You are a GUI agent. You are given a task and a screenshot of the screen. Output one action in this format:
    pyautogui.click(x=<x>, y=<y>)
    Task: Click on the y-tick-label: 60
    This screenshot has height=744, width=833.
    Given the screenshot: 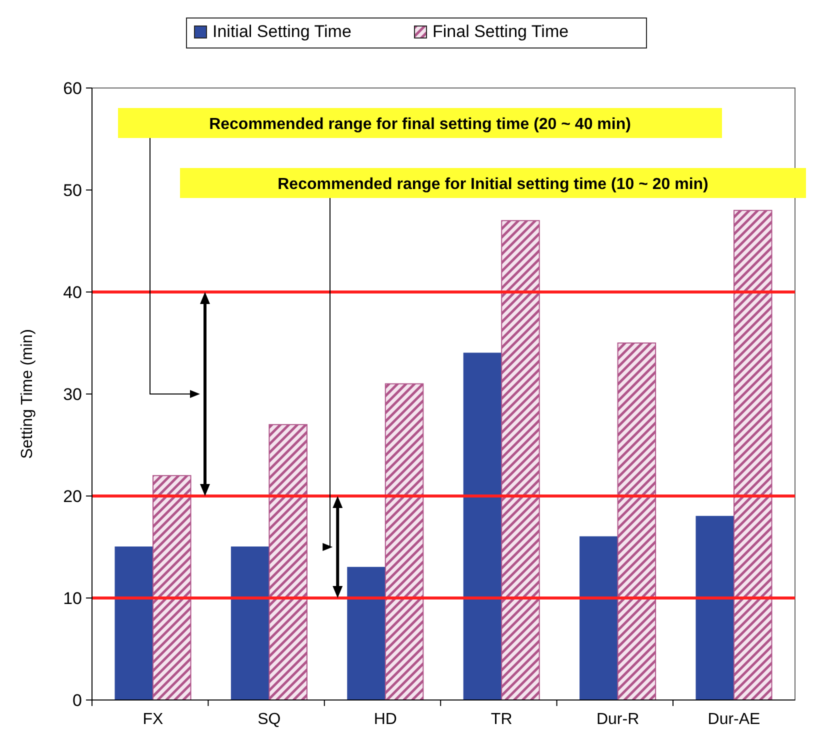 What is the action you would take?
    pyautogui.click(x=72, y=88)
    